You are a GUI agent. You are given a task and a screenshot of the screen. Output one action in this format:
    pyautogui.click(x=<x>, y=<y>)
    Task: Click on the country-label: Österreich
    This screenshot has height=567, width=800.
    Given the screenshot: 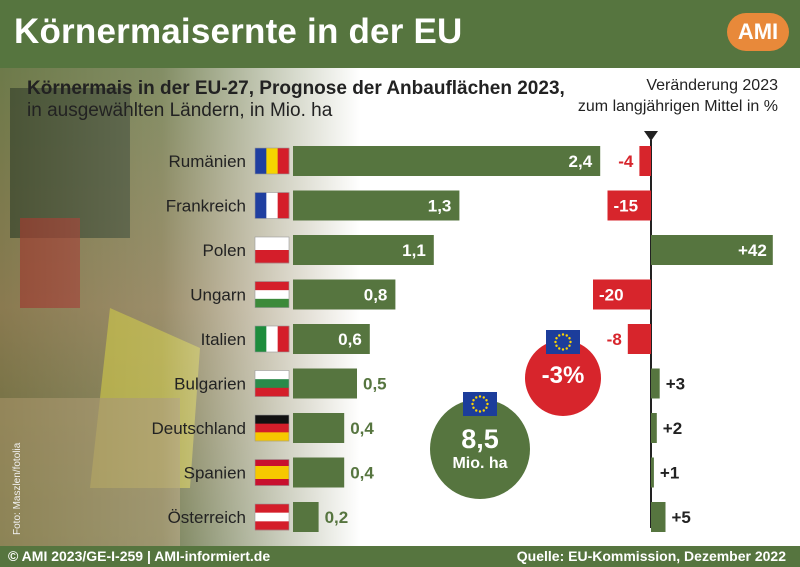 What is the action you would take?
    pyautogui.click(x=207, y=517)
    